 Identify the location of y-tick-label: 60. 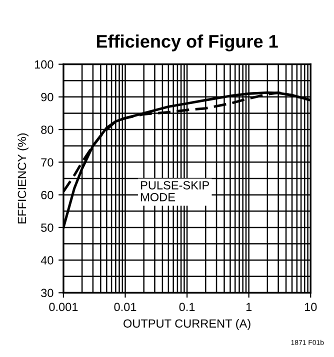
(47, 195).